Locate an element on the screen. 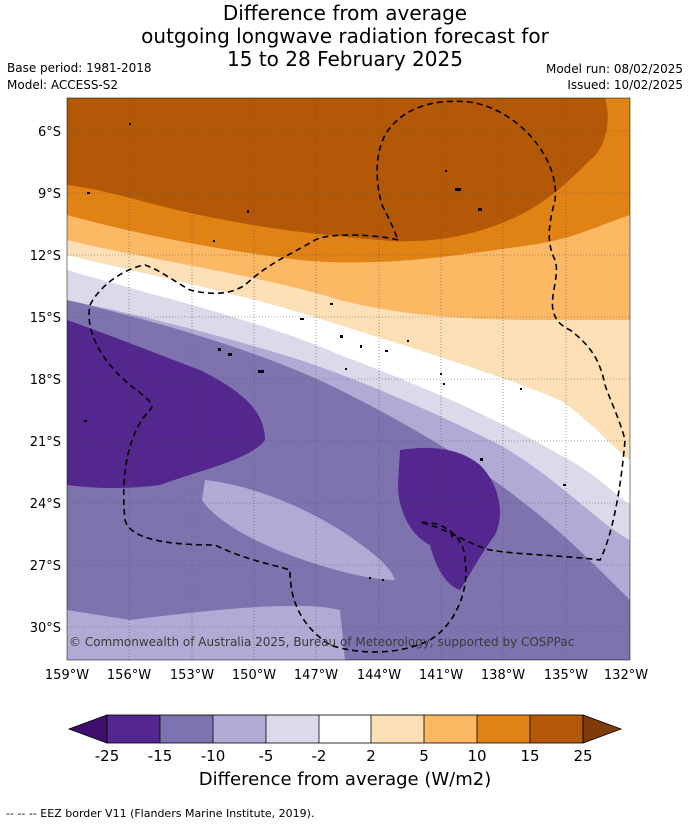 This screenshot has height=827, width=690. colorbar-label: -15 is located at coordinates (160, 756).